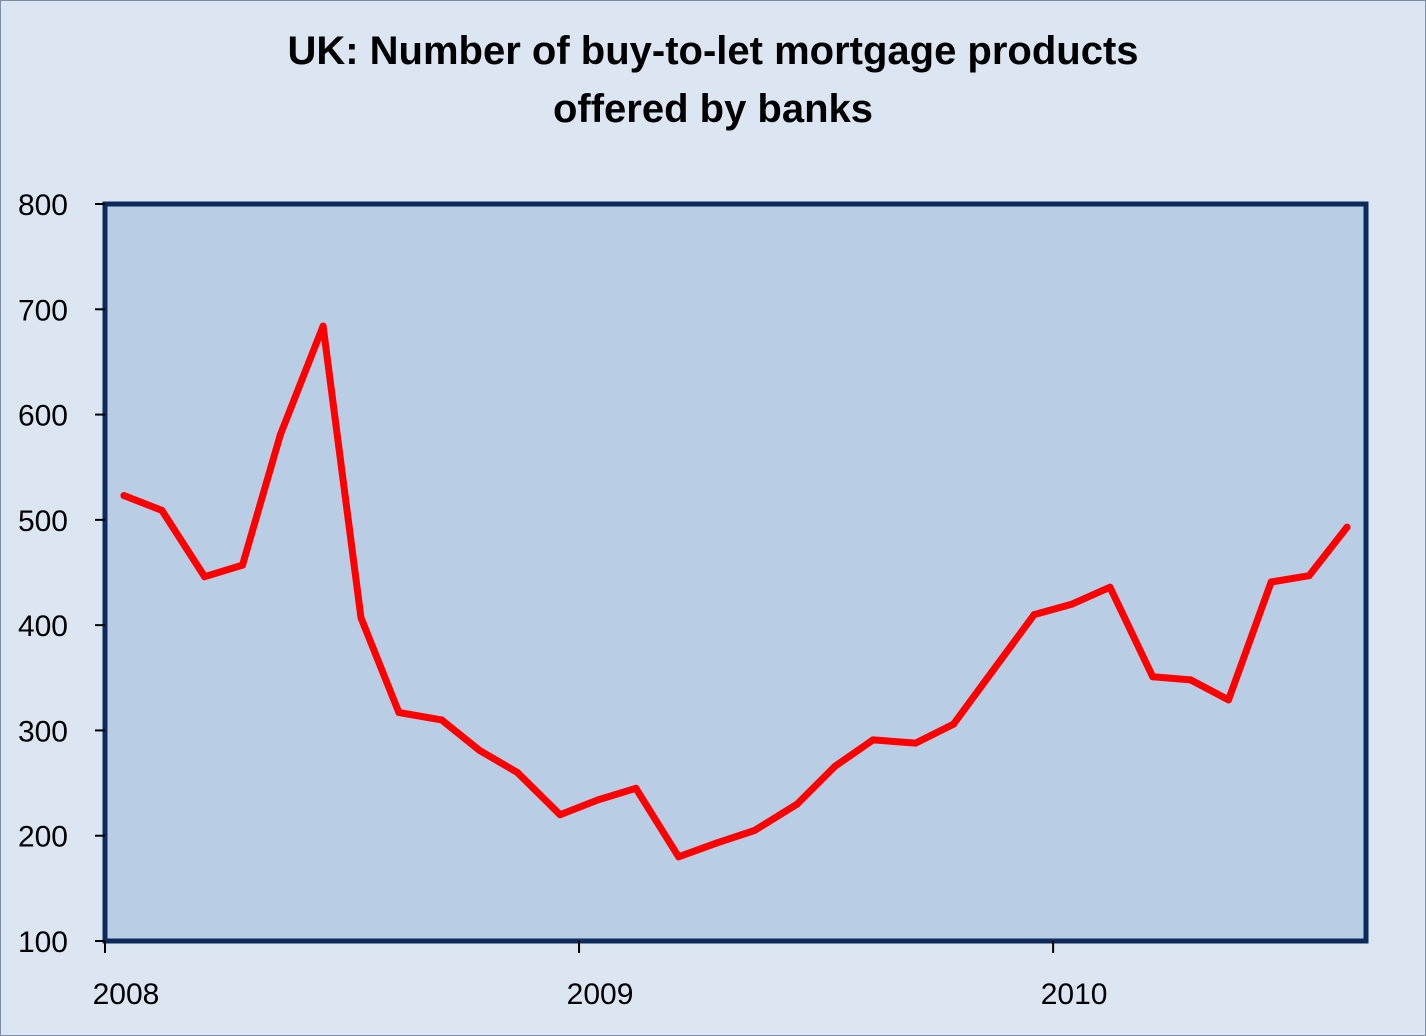 The width and height of the screenshot is (1426, 1036). What do you see at coordinates (43, 521) in the screenshot?
I see `y-tick-label: 500` at bounding box center [43, 521].